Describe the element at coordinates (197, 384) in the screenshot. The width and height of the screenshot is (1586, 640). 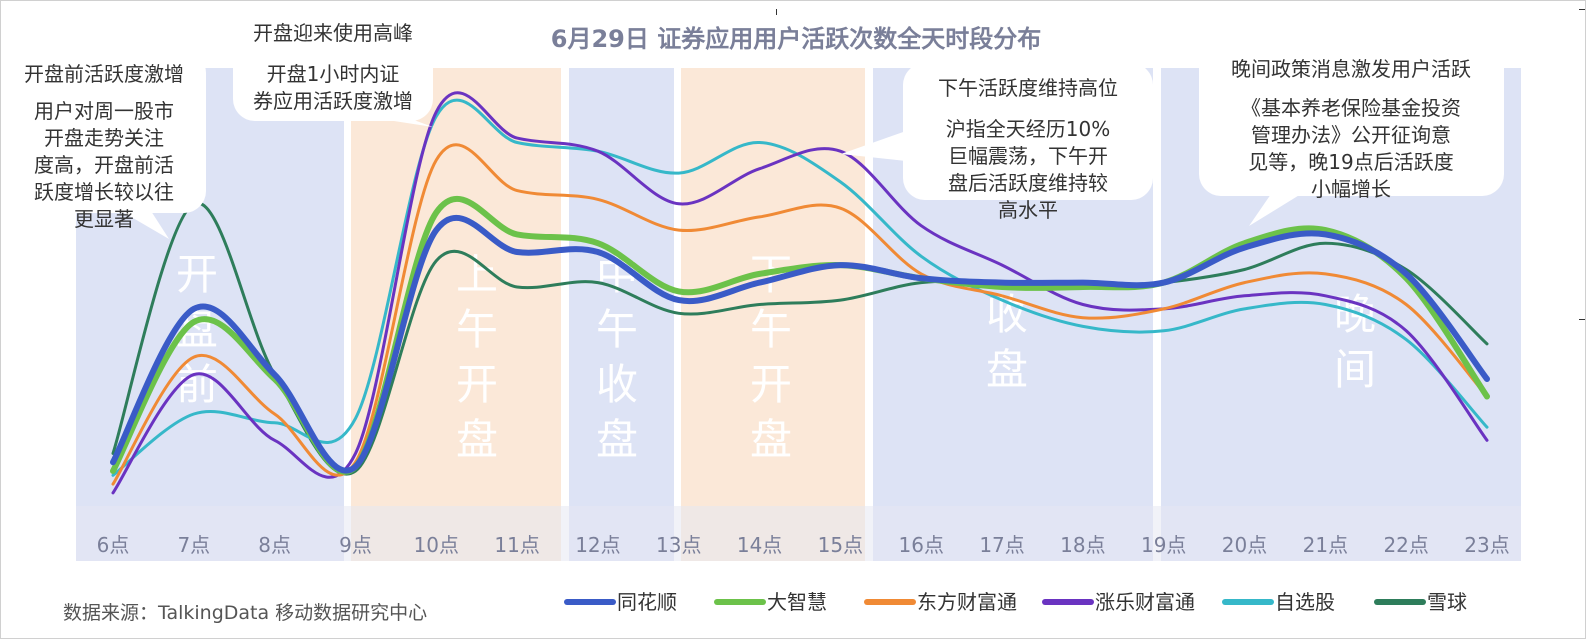
I see `band-label-char: 前` at that location.